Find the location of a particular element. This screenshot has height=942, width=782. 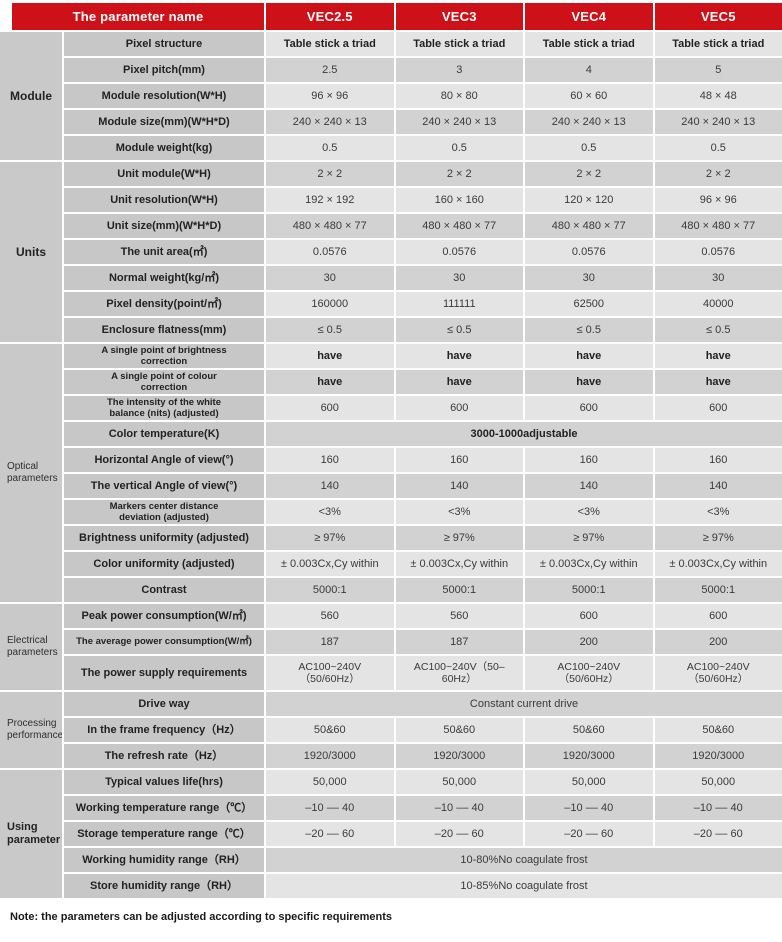

group-cell: Units is located at coordinates (31, 252).